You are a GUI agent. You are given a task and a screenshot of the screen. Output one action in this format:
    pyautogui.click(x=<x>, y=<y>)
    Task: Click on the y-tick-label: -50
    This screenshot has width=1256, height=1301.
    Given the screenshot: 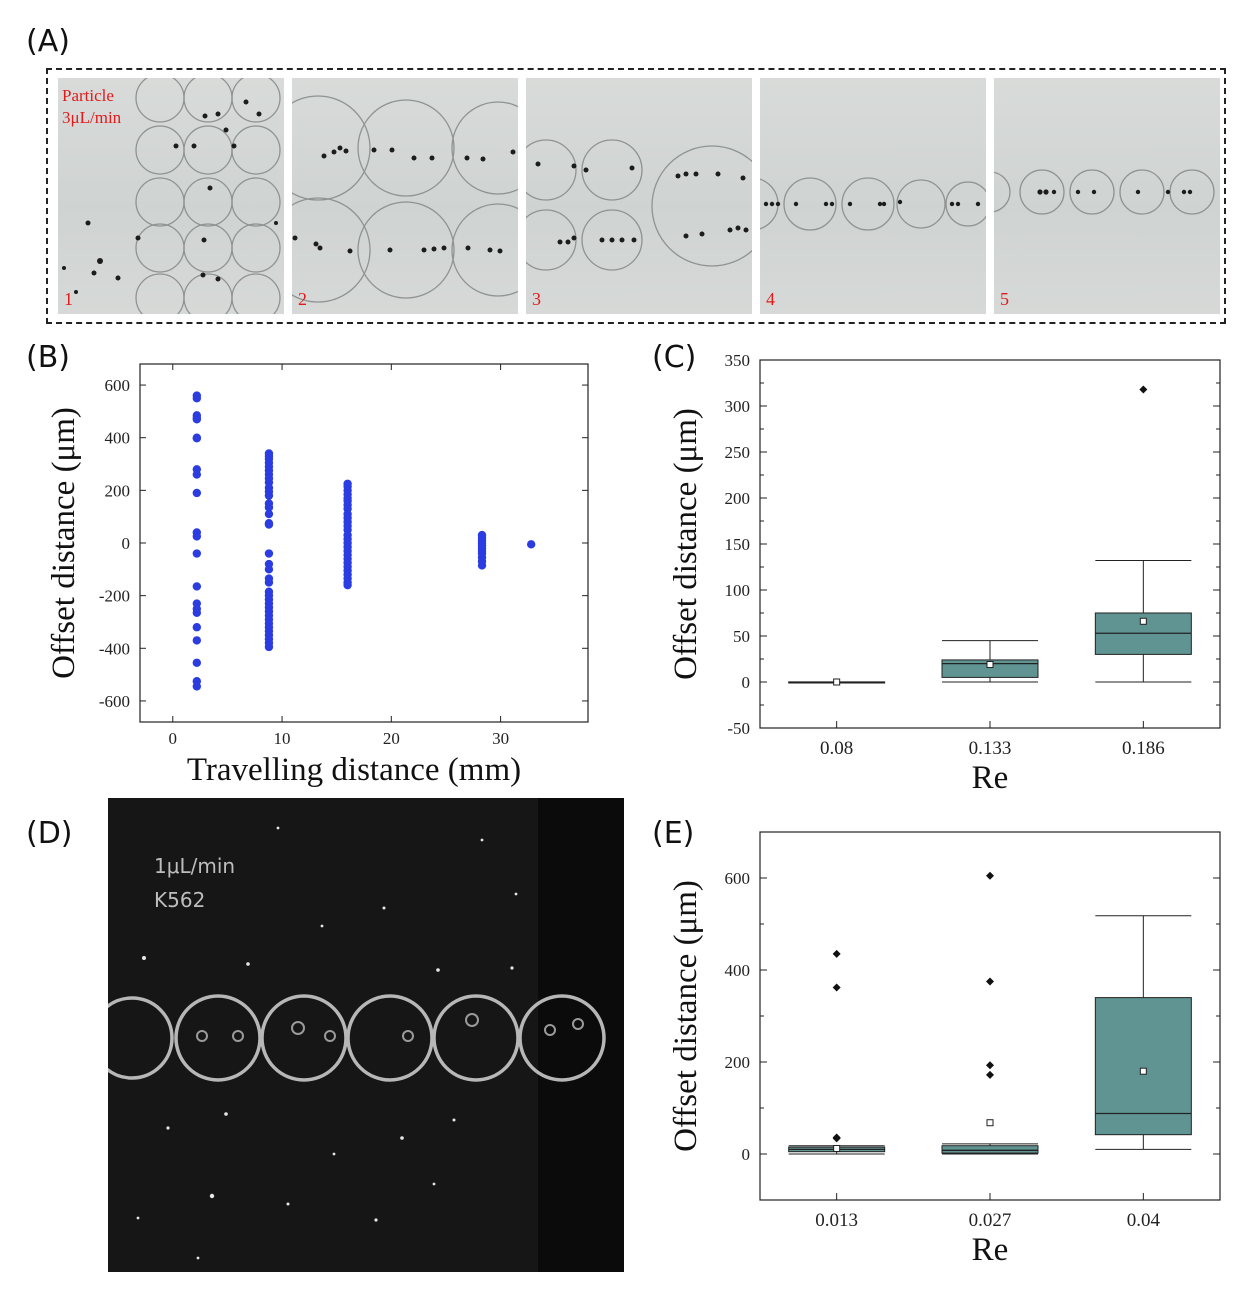 What is the action you would take?
    pyautogui.click(x=738, y=728)
    